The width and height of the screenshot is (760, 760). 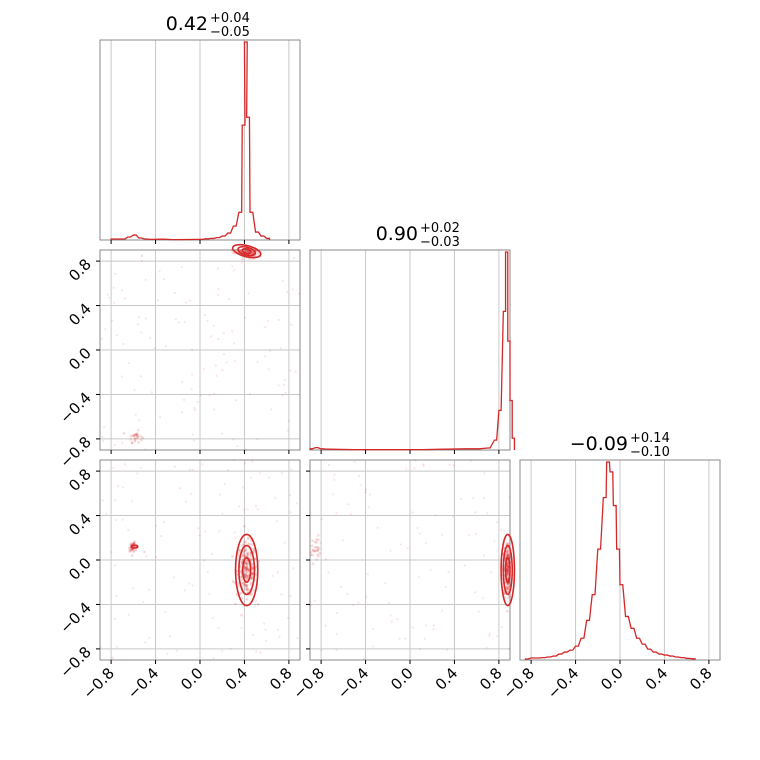 What do you see at coordinates (599, 444) in the screenshot?
I see `title-value-2: −0.09` at bounding box center [599, 444].